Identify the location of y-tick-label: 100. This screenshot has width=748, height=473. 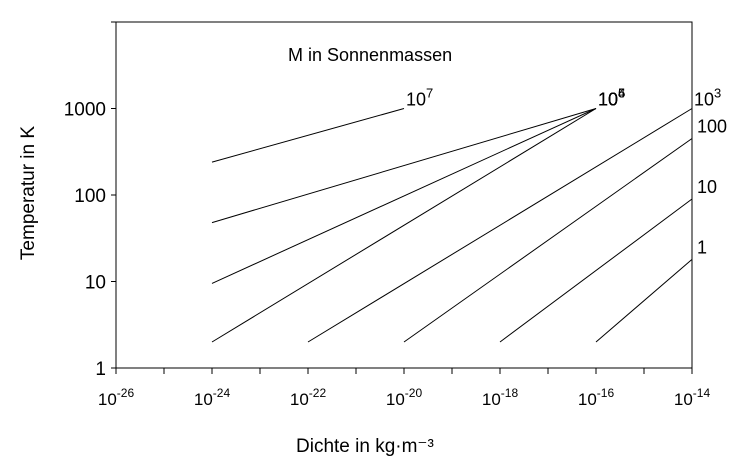
(90, 196).